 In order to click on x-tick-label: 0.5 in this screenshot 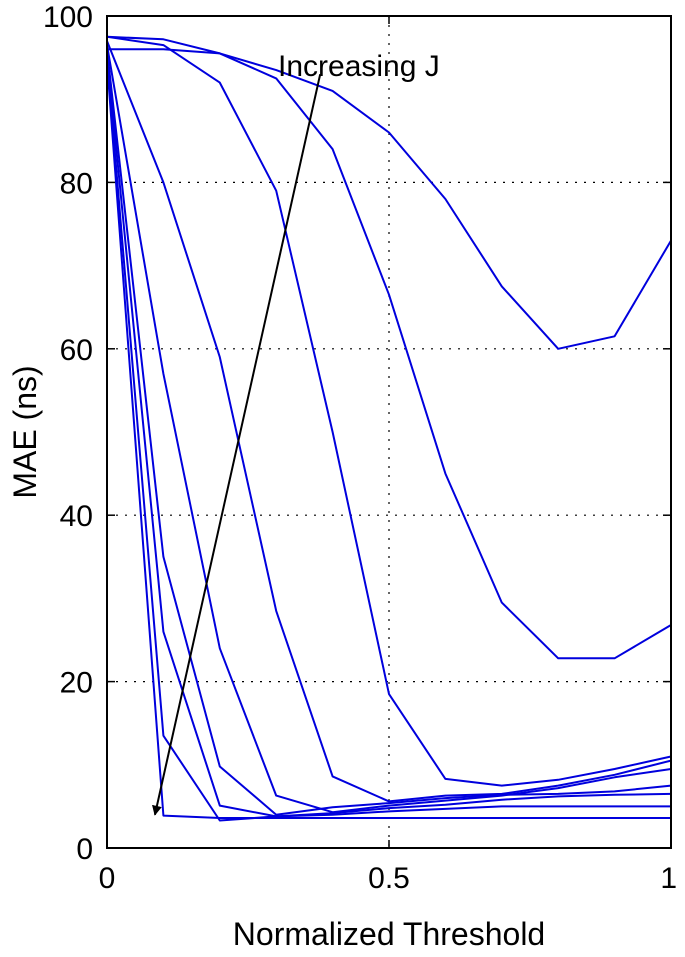, I will do `click(389, 878)`.